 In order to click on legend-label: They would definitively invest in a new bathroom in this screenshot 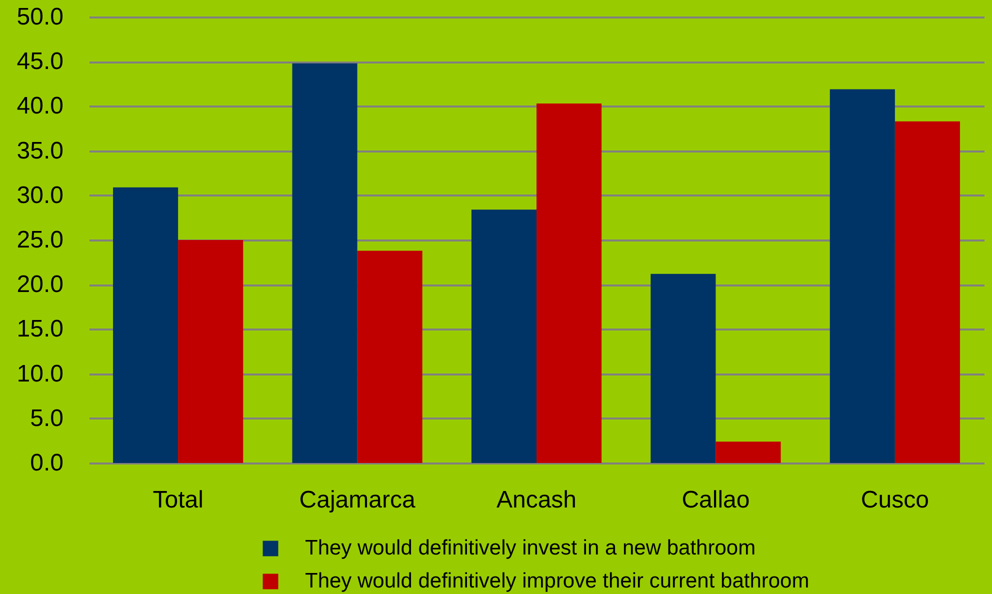, I will do `click(530, 548)`.